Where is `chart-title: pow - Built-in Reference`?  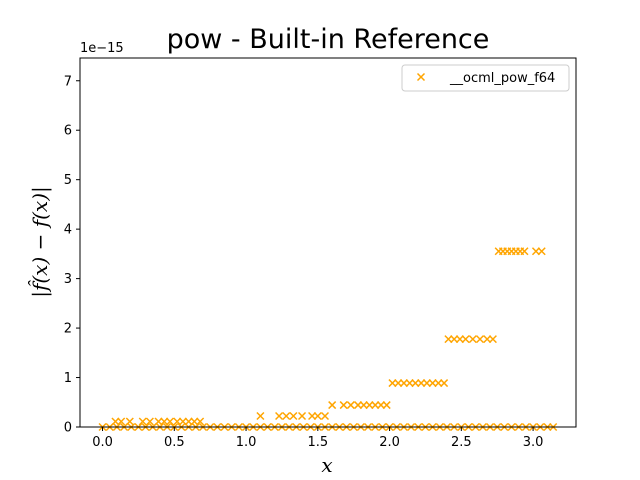
chart-title: pow - Built-in Reference is located at coordinates (328, 39).